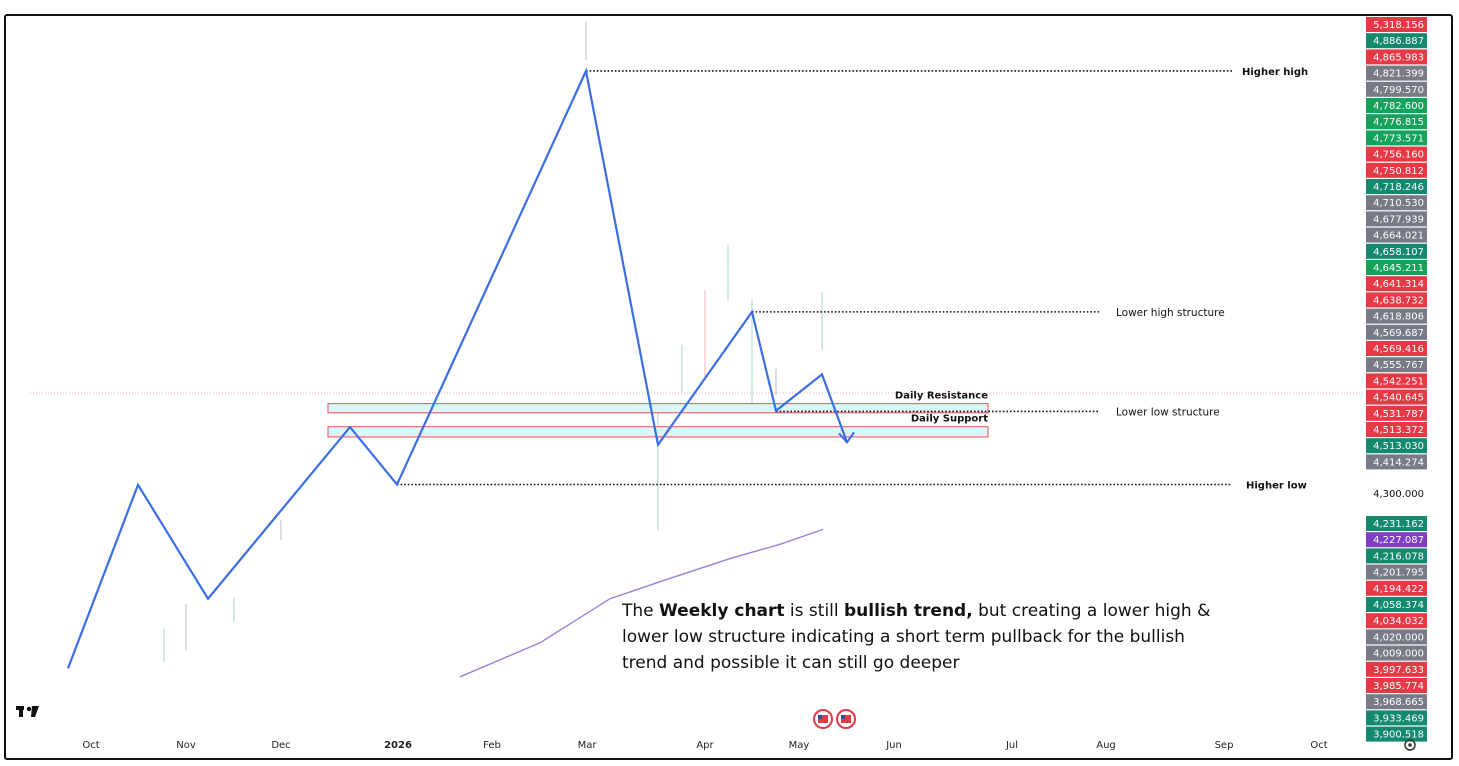  I want to click on price-label: 4,569.416, so click(1398, 349).